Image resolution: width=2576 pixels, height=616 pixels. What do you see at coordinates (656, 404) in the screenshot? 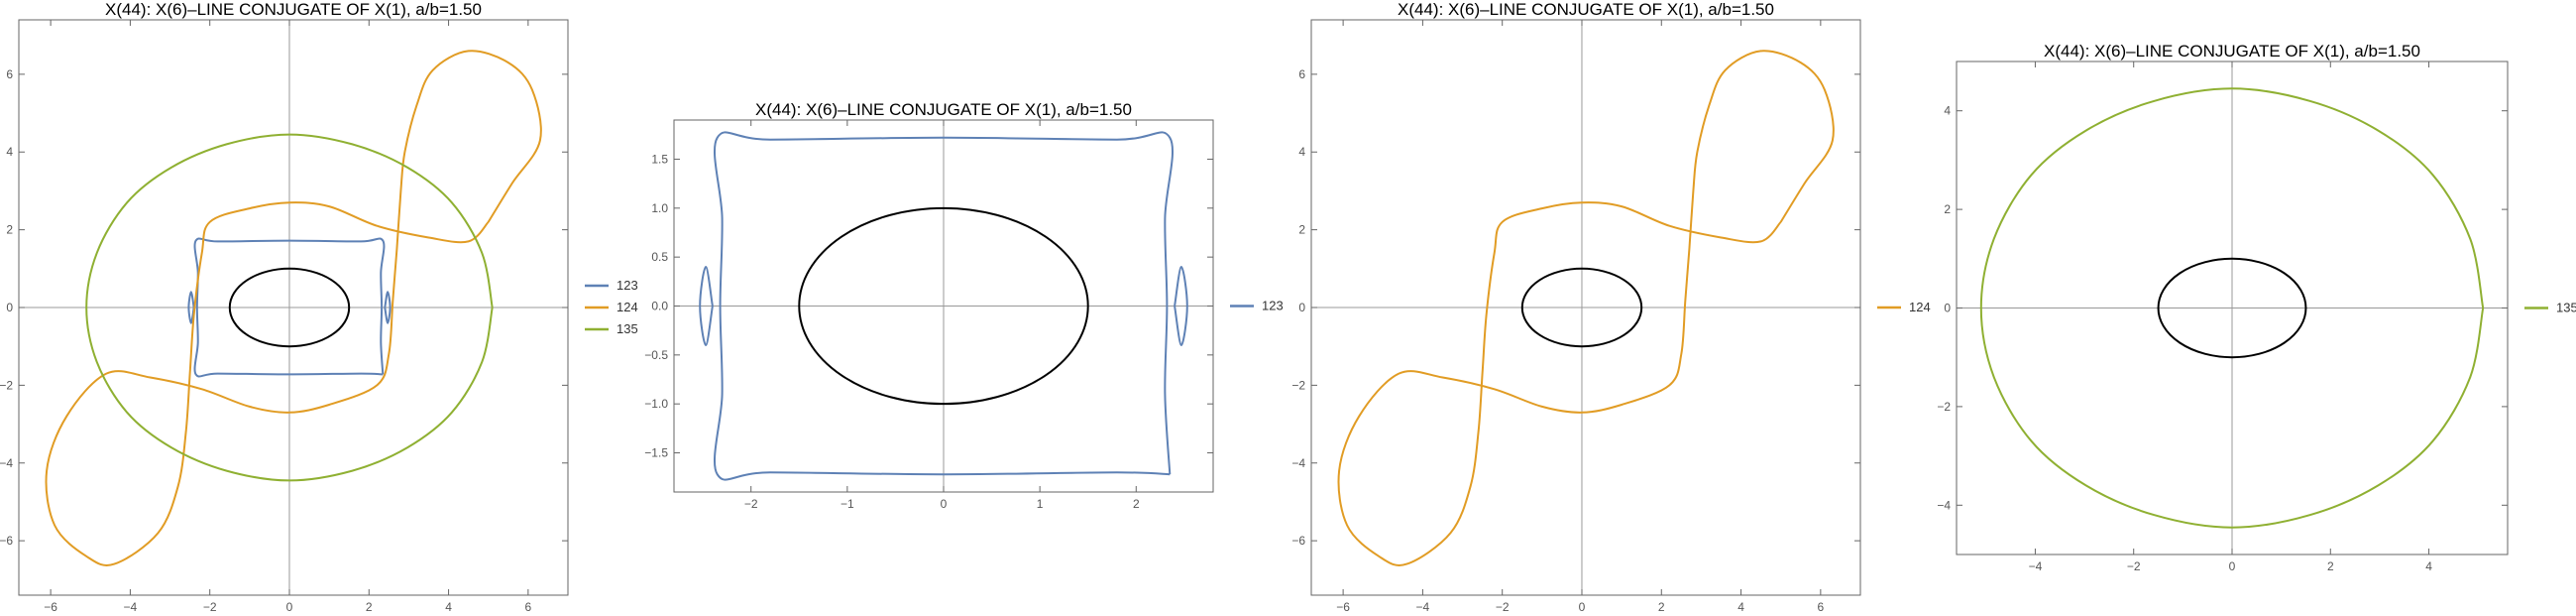
I see `y-tick-label: −1.0` at bounding box center [656, 404].